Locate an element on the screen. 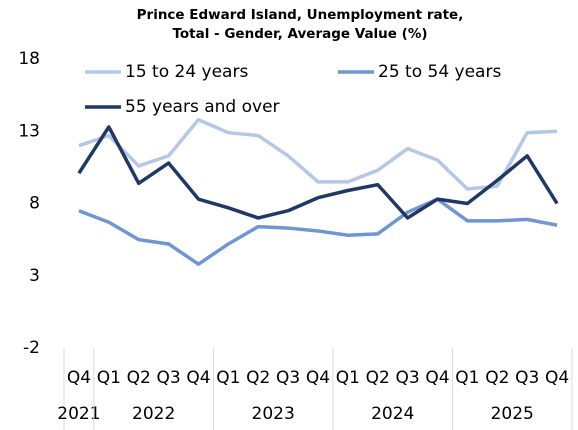 The height and width of the screenshot is (430, 578). x-group-label: 2024 is located at coordinates (392, 414).